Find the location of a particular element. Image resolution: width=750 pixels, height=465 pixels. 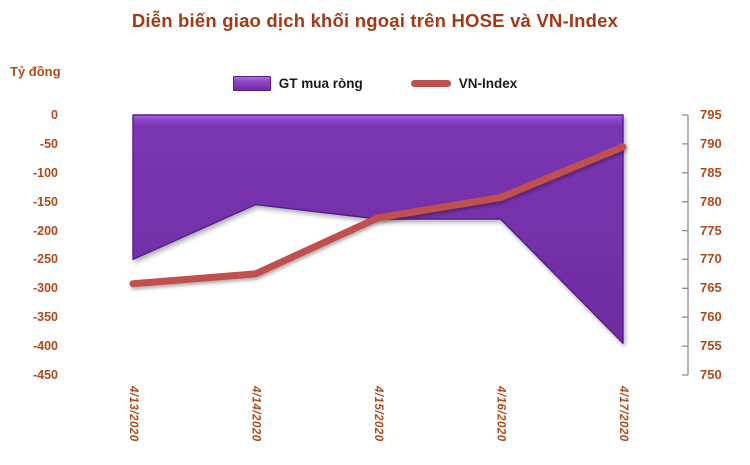

left-axis-tick: -300 is located at coordinates (45, 288).